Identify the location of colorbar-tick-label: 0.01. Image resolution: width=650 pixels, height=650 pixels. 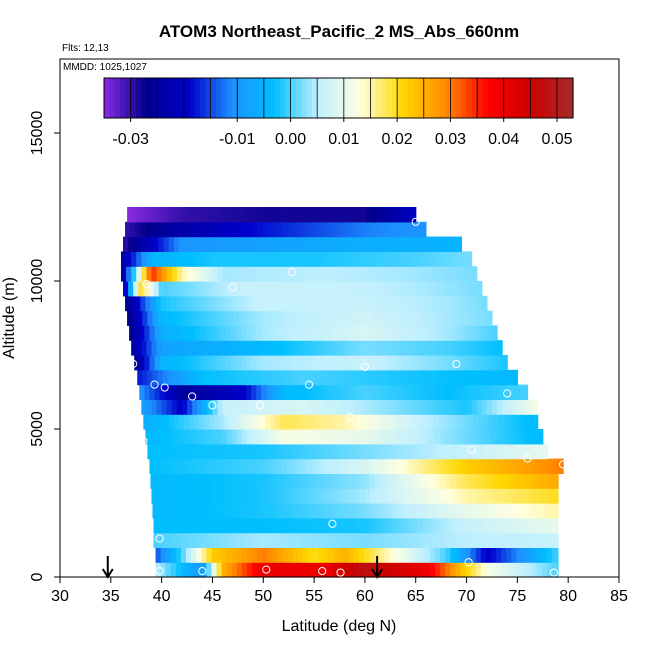
(343, 139).